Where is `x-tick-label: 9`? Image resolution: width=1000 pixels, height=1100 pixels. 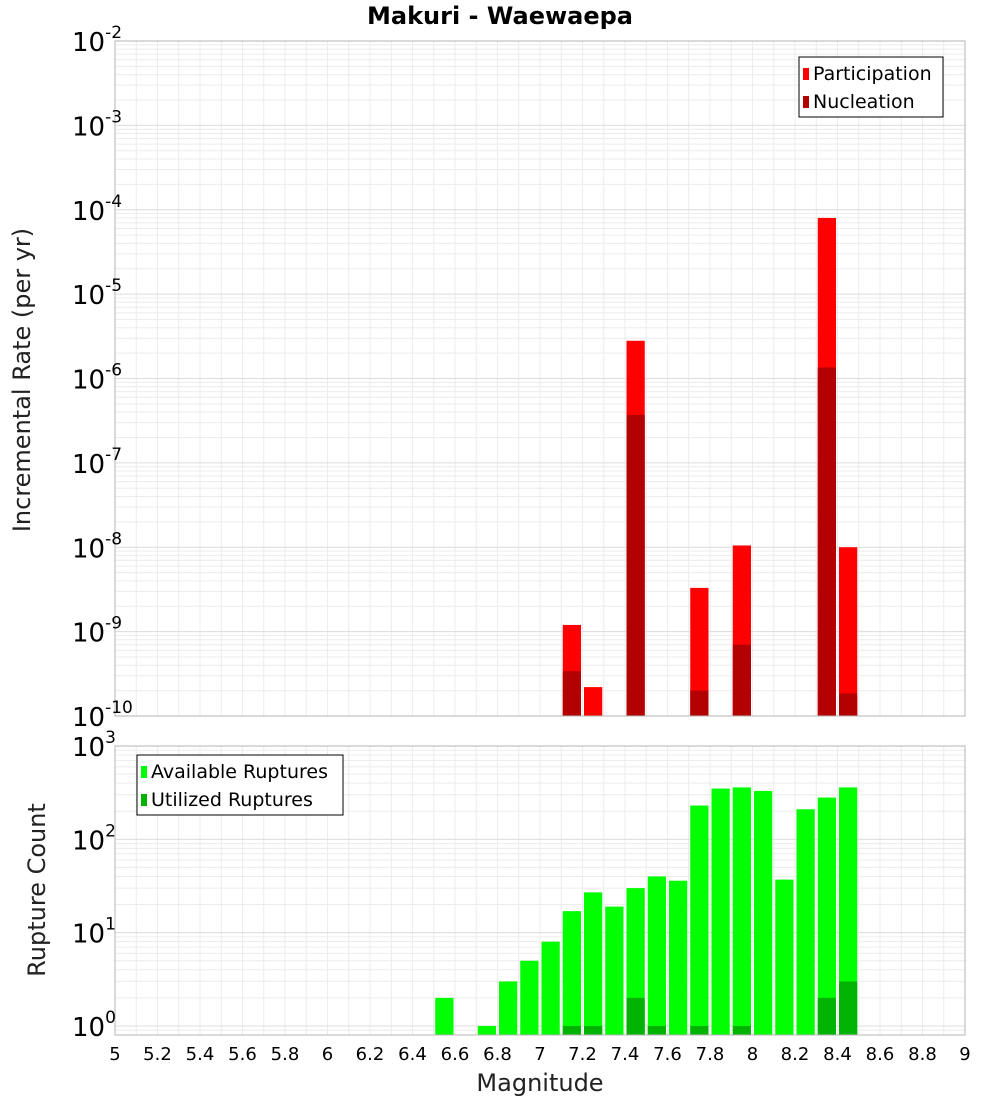 x-tick-label: 9 is located at coordinates (964, 1054).